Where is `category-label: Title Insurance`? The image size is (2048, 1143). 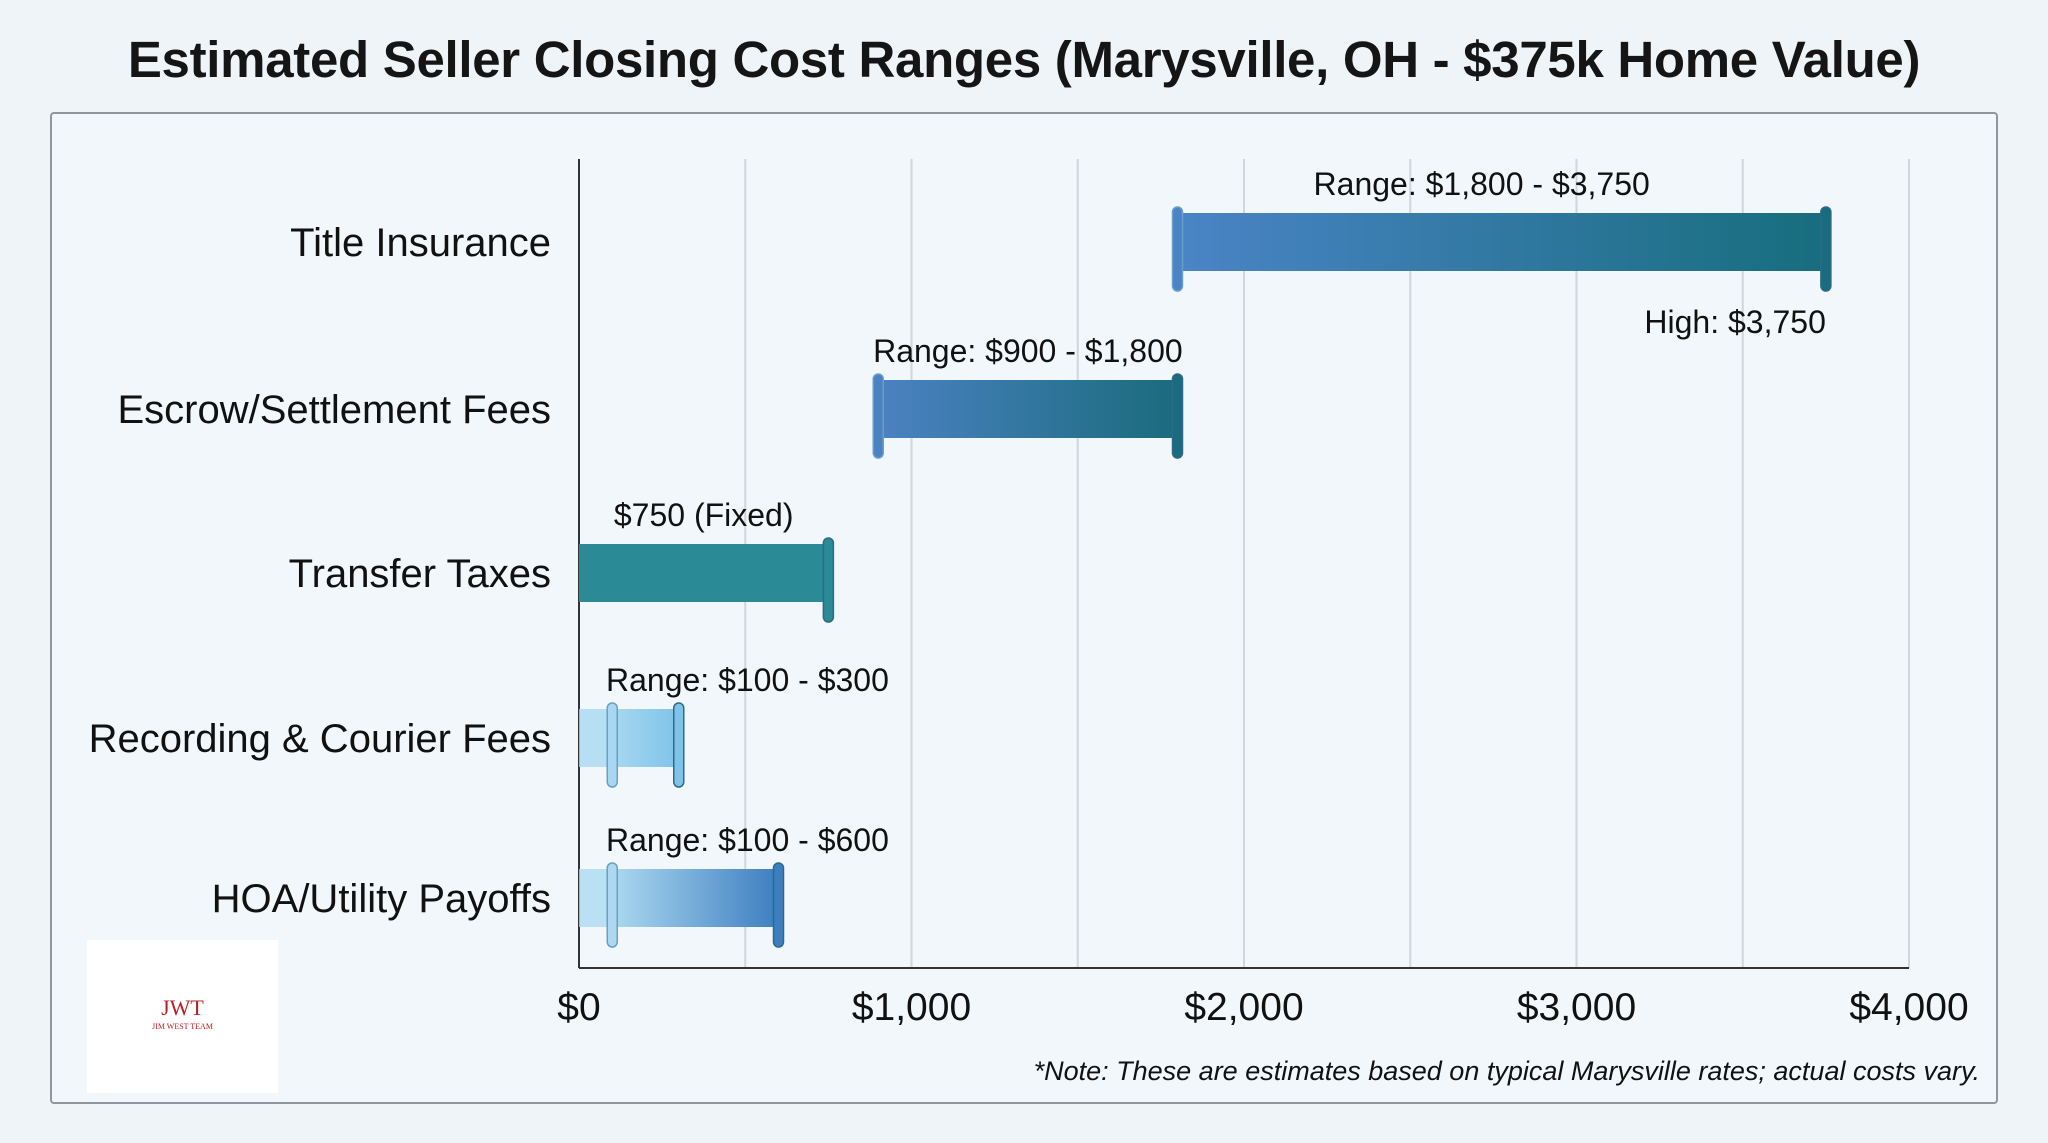
category-label: Title Insurance is located at coordinates (420, 243).